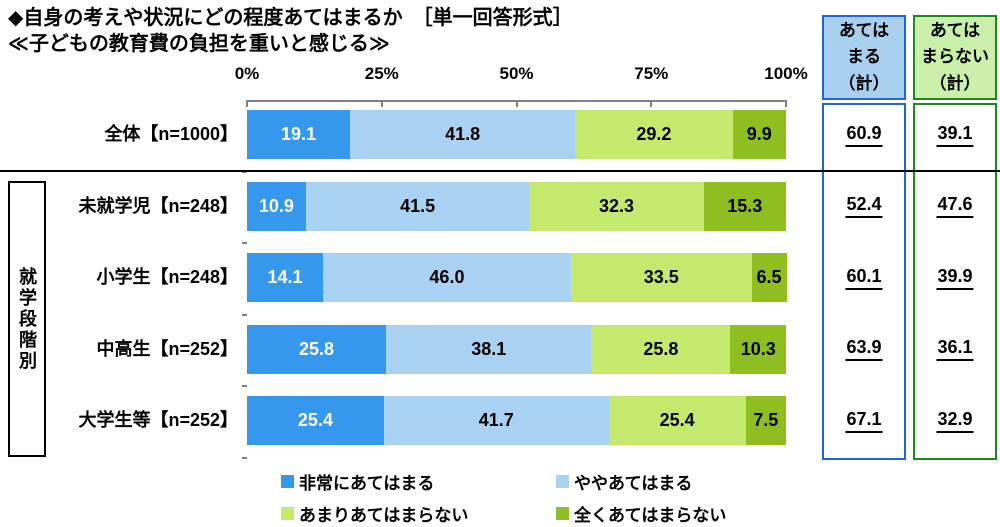 The image size is (1000, 527). Describe the element at coordinates (381, 73) in the screenshot. I see `x-axis-tick-label: 25%` at that location.